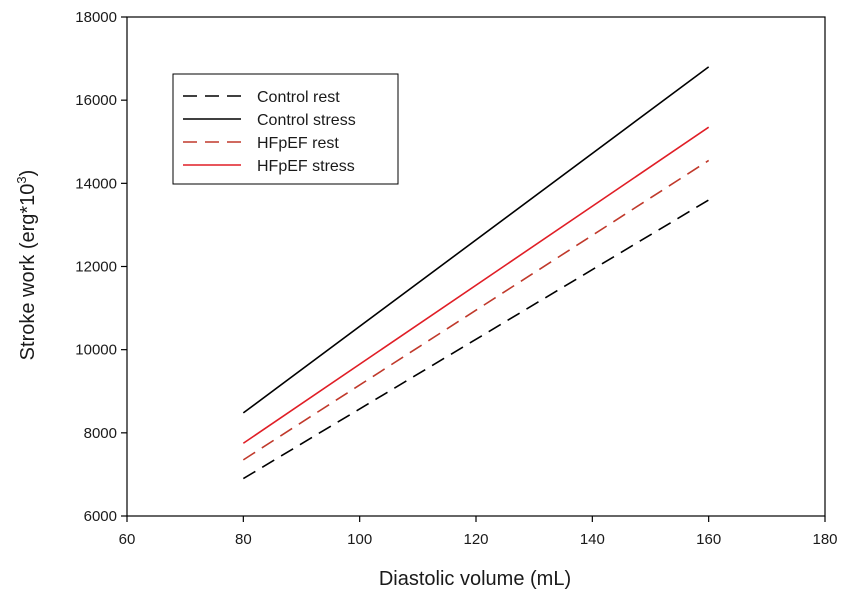 Image resolution: width=843 pixels, height=593 pixels. Describe the element at coordinates (708, 539) in the screenshot. I see `x-tick-label: 160` at that location.